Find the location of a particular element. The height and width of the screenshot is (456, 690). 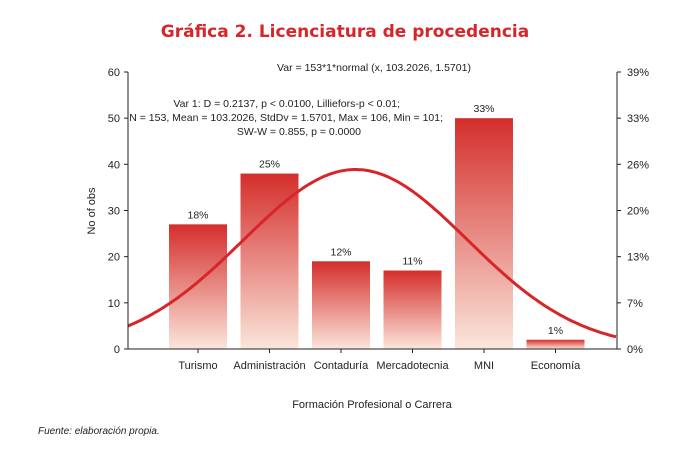

x-tick-label: Economía is located at coordinates (556, 366).